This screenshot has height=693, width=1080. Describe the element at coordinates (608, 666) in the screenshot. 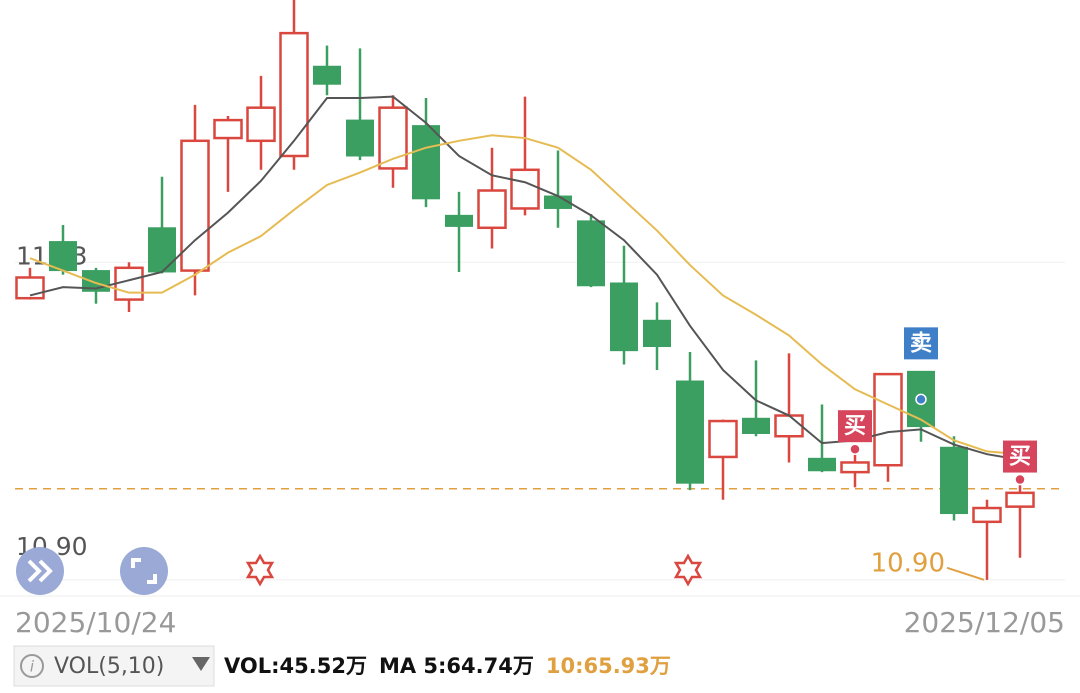

I see `indicator-stat: 10:65.93万` at that location.